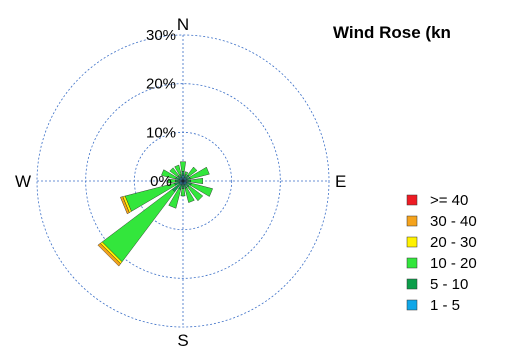  What do you see at coordinates (392, 32) in the screenshot?
I see `chart-title: Wind Rose (kn` at bounding box center [392, 32].